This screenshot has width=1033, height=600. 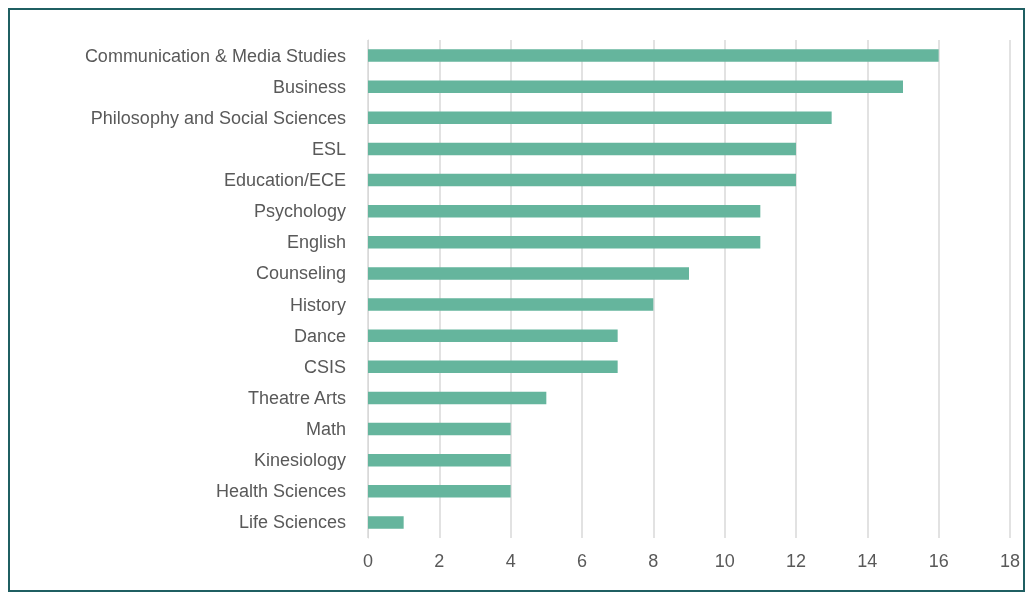 I want to click on x-tick-label: 18, so click(x=1009, y=561).